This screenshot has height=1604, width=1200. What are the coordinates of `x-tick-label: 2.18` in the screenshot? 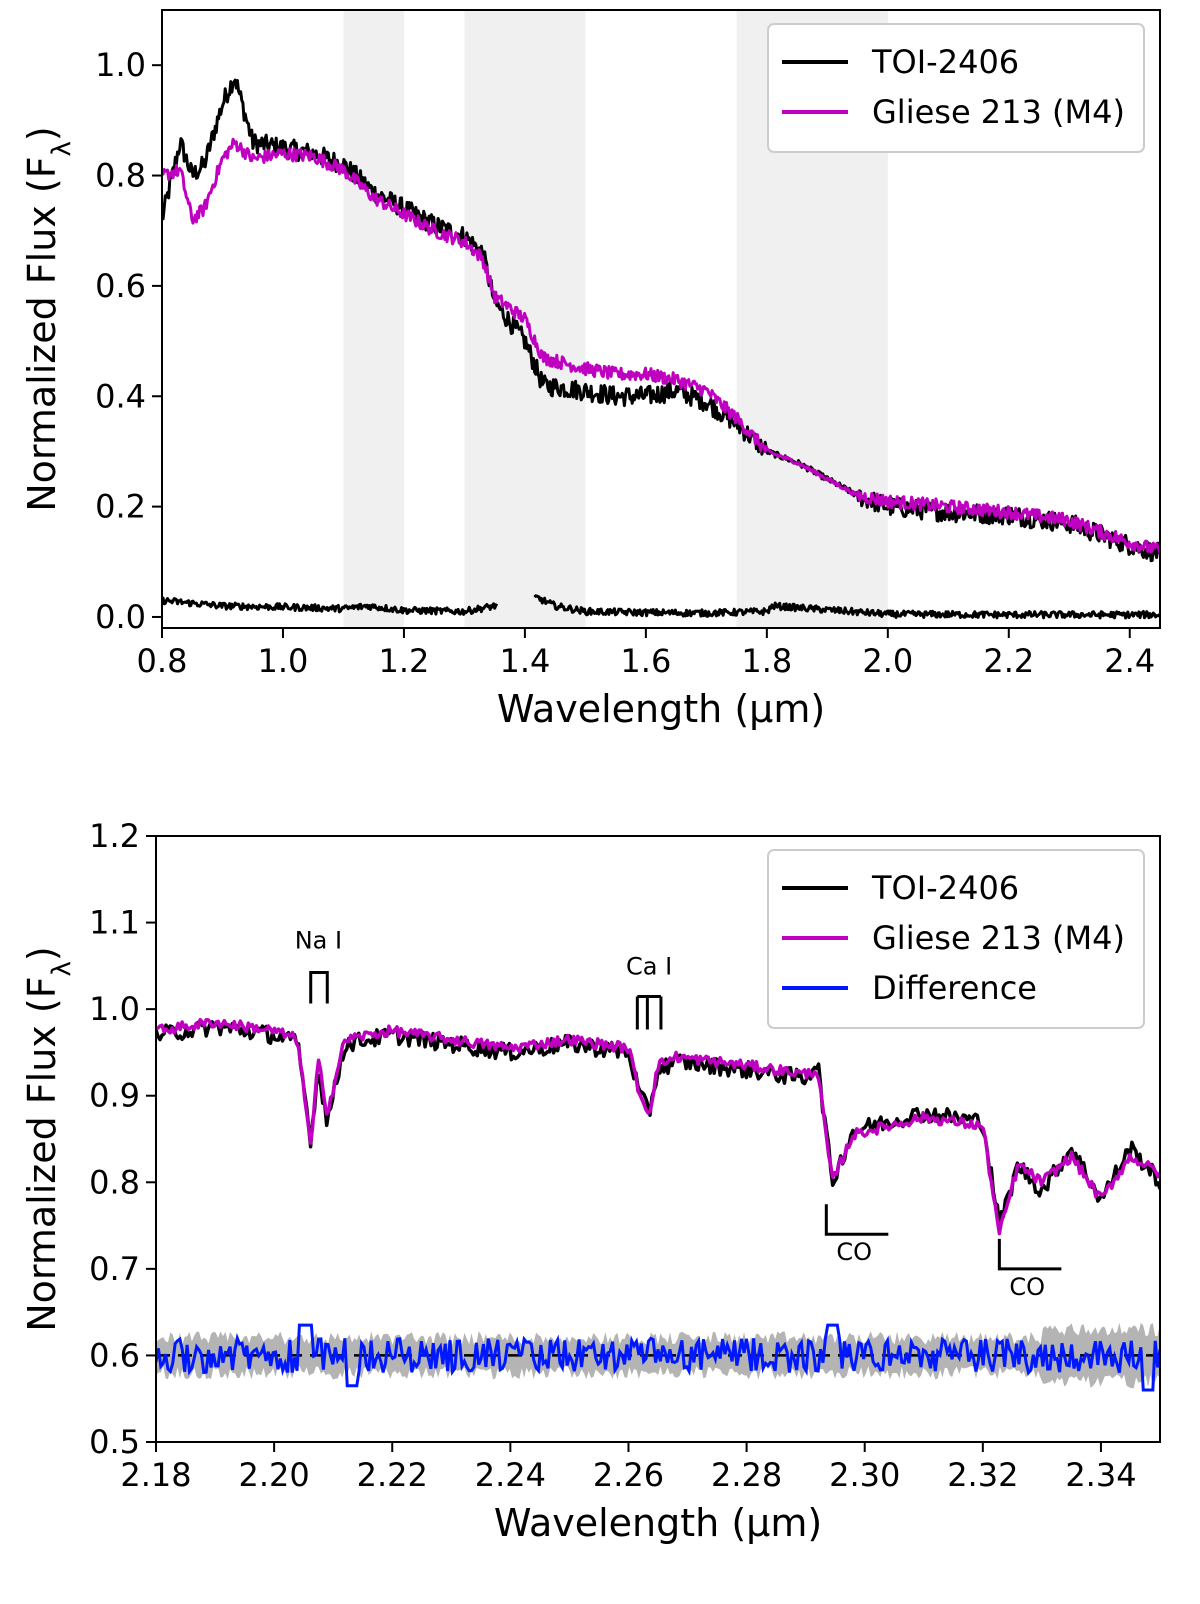 It's located at (155, 1475).